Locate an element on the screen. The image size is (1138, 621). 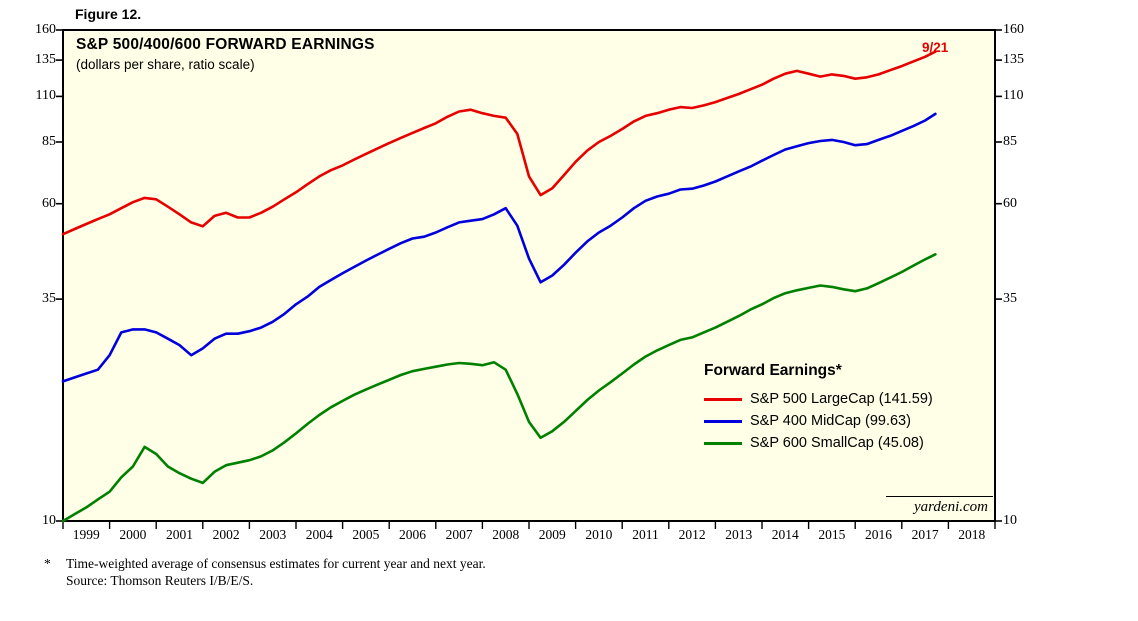
legend-label: S&P 400 MidCap (99.63) is located at coordinates (830, 421).